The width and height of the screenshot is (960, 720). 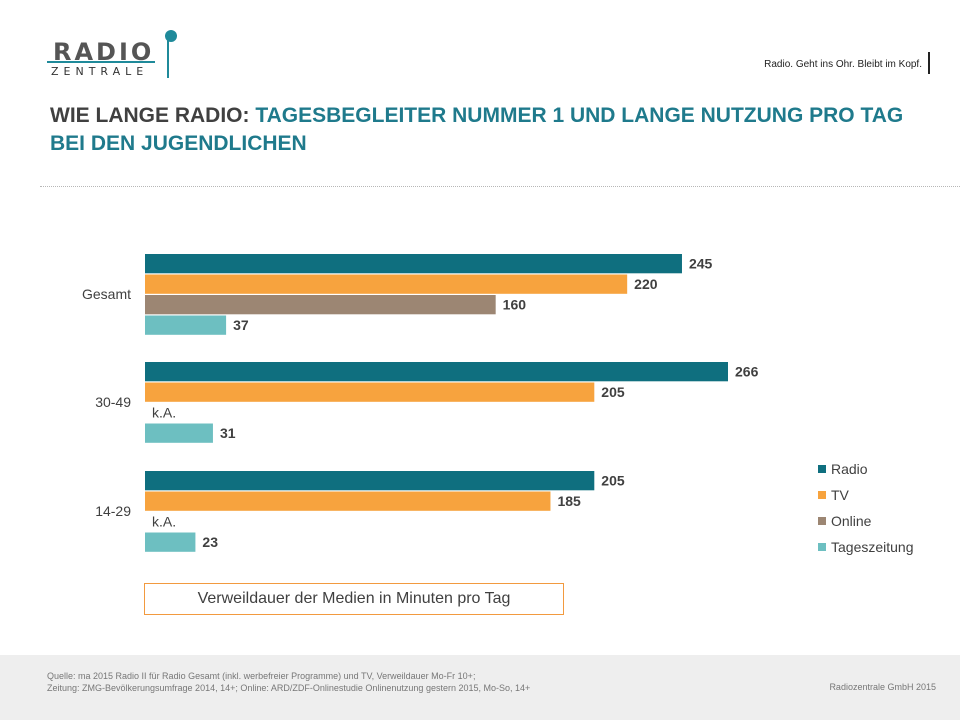 I want to click on copyright: Radiozentrale GmbH 2015, so click(x=882, y=687).